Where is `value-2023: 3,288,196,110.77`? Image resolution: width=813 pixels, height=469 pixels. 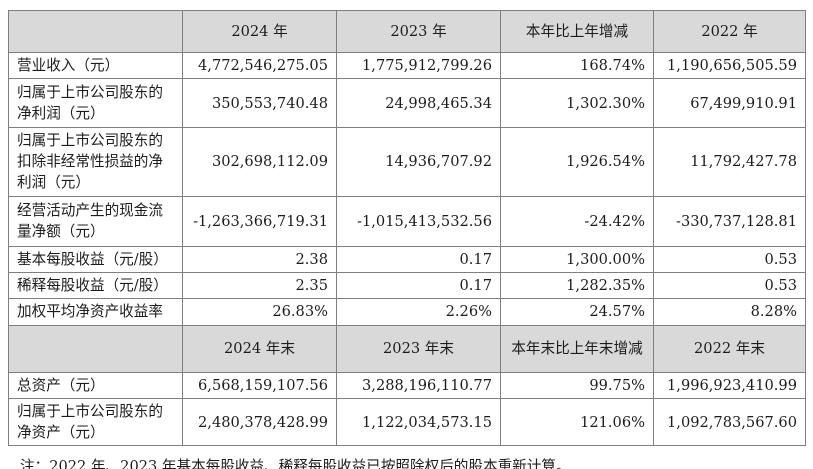 value-2023: 3,288,196,110.77 is located at coordinates (418, 385).